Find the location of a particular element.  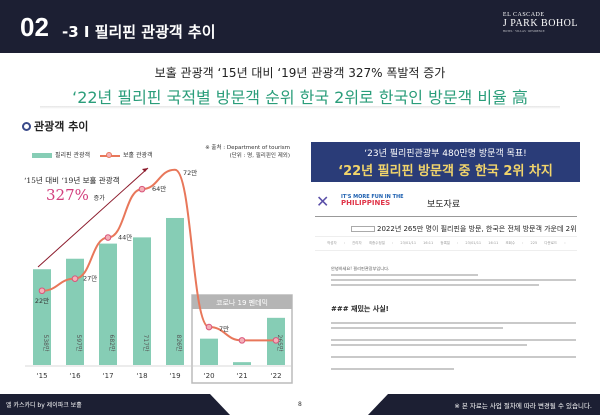

x-tick-label: ‘18 is located at coordinates (141, 376).